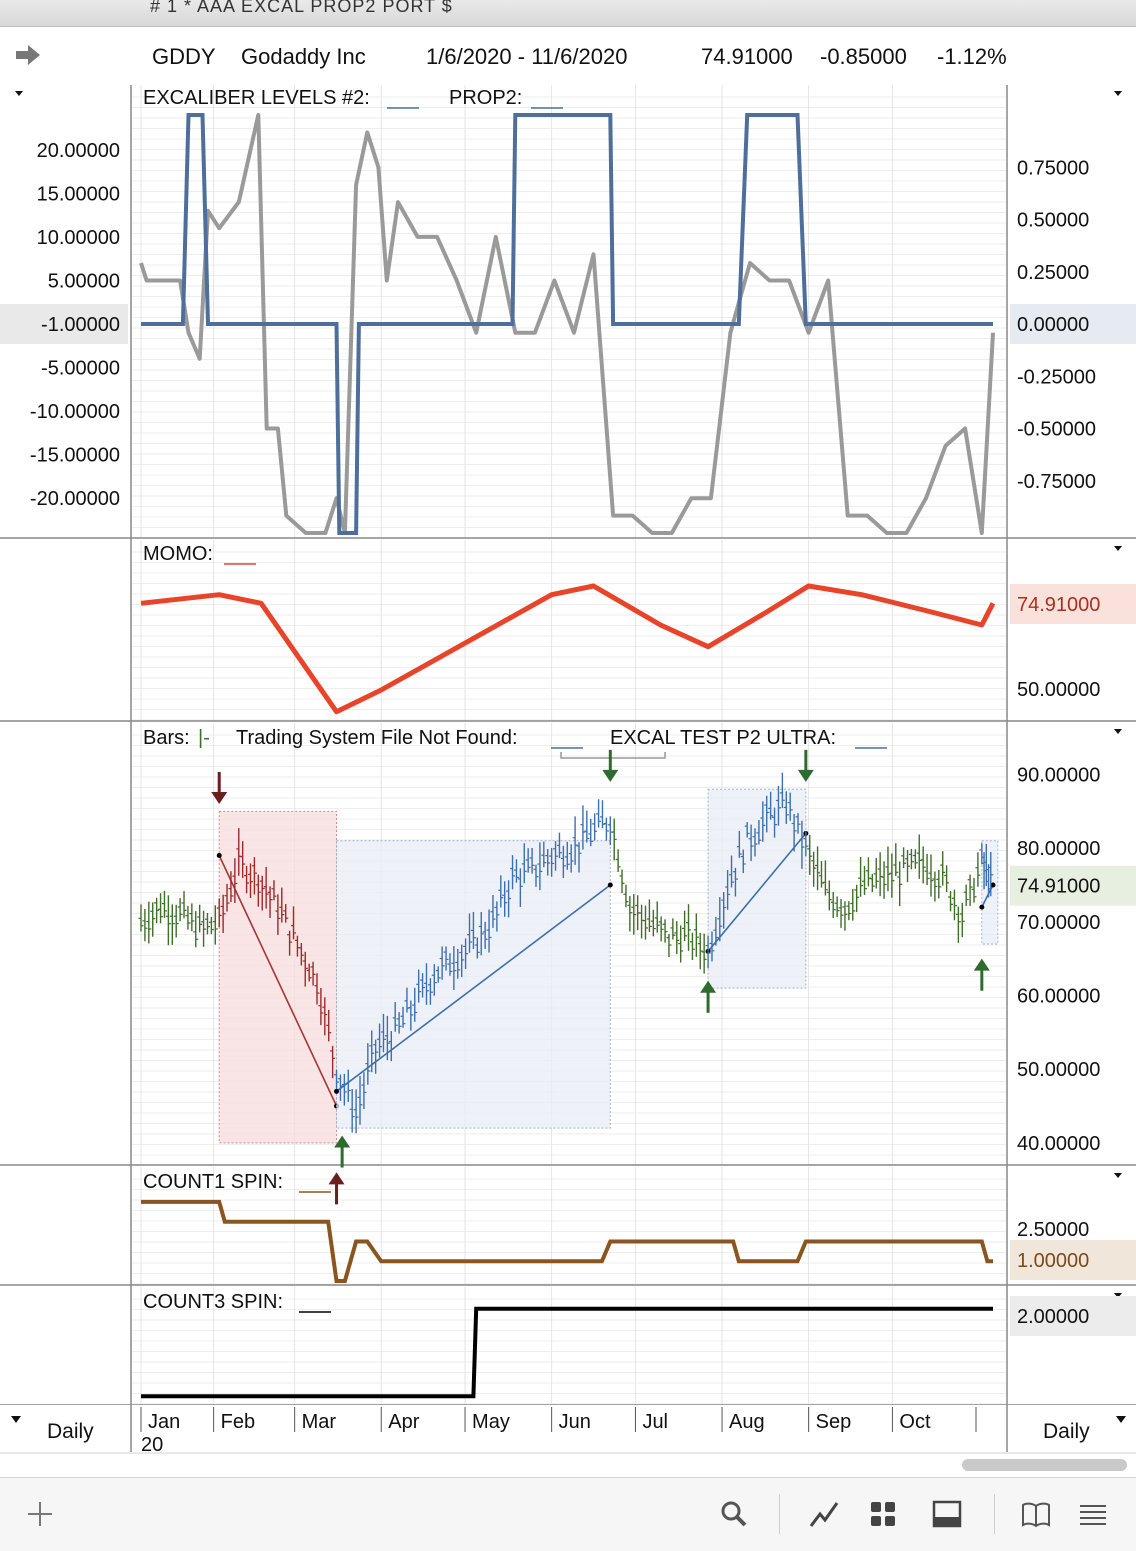  I want to click on excal-right-tick: 0.50000, so click(1053, 221).